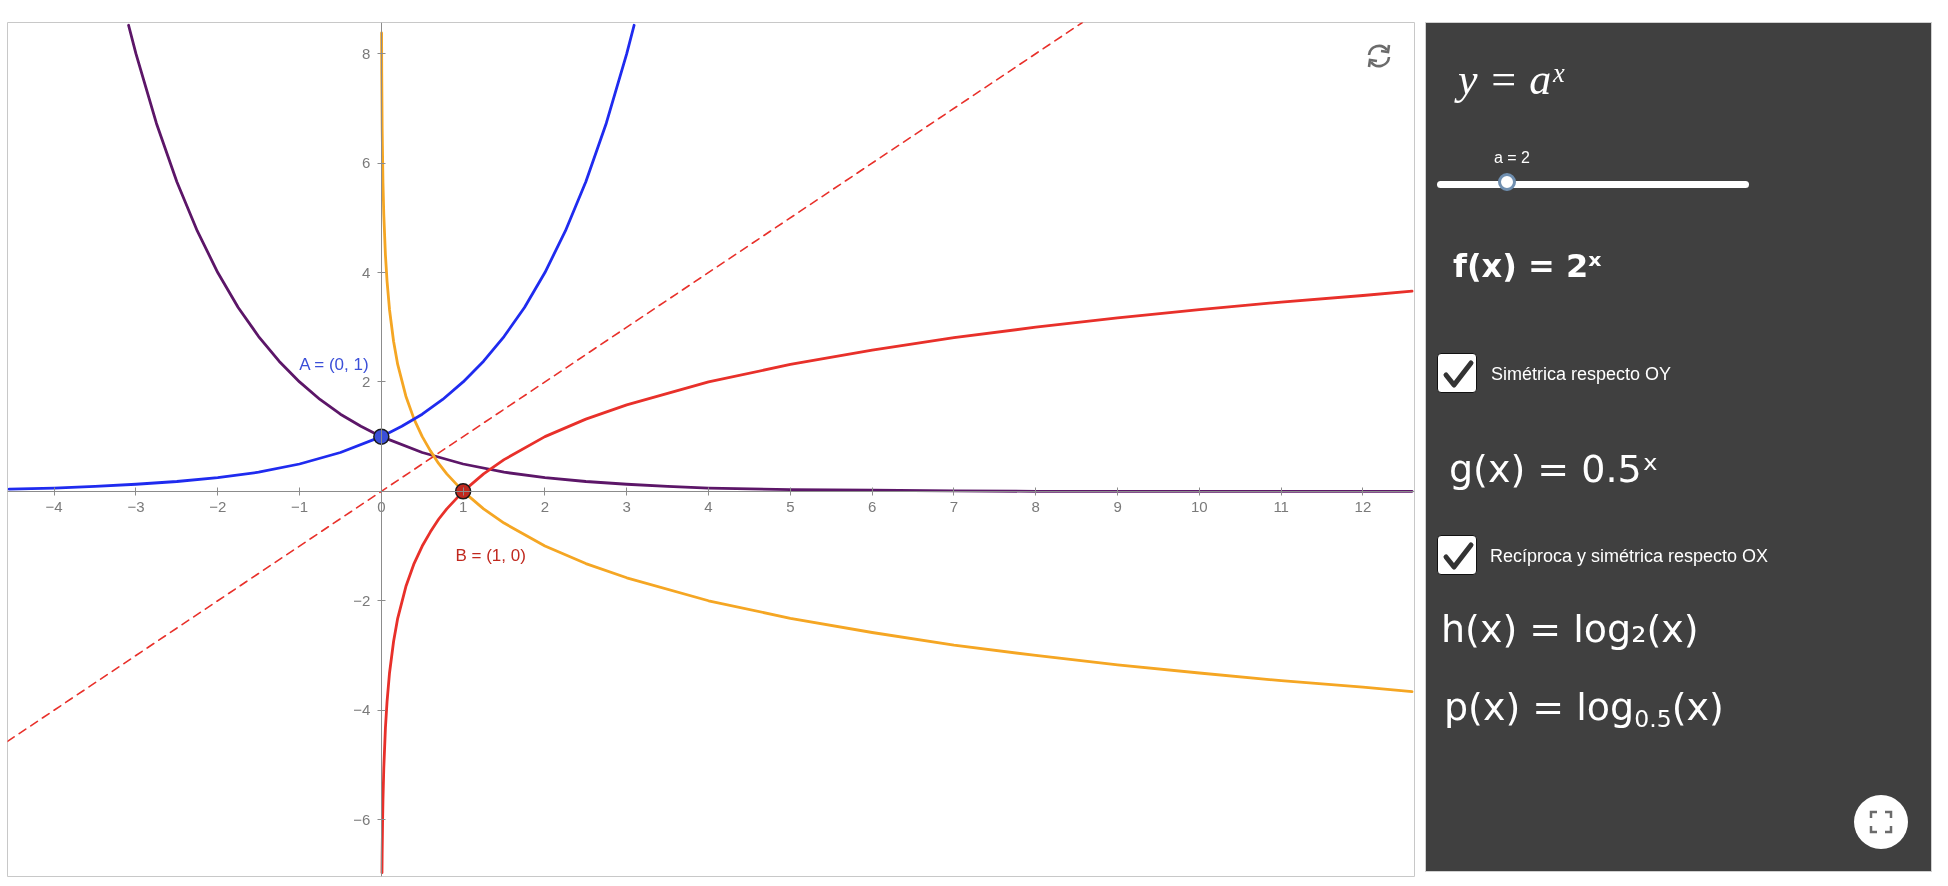  I want to click on text: Recíproca y simétrica respecto OX, so click(1629, 555).